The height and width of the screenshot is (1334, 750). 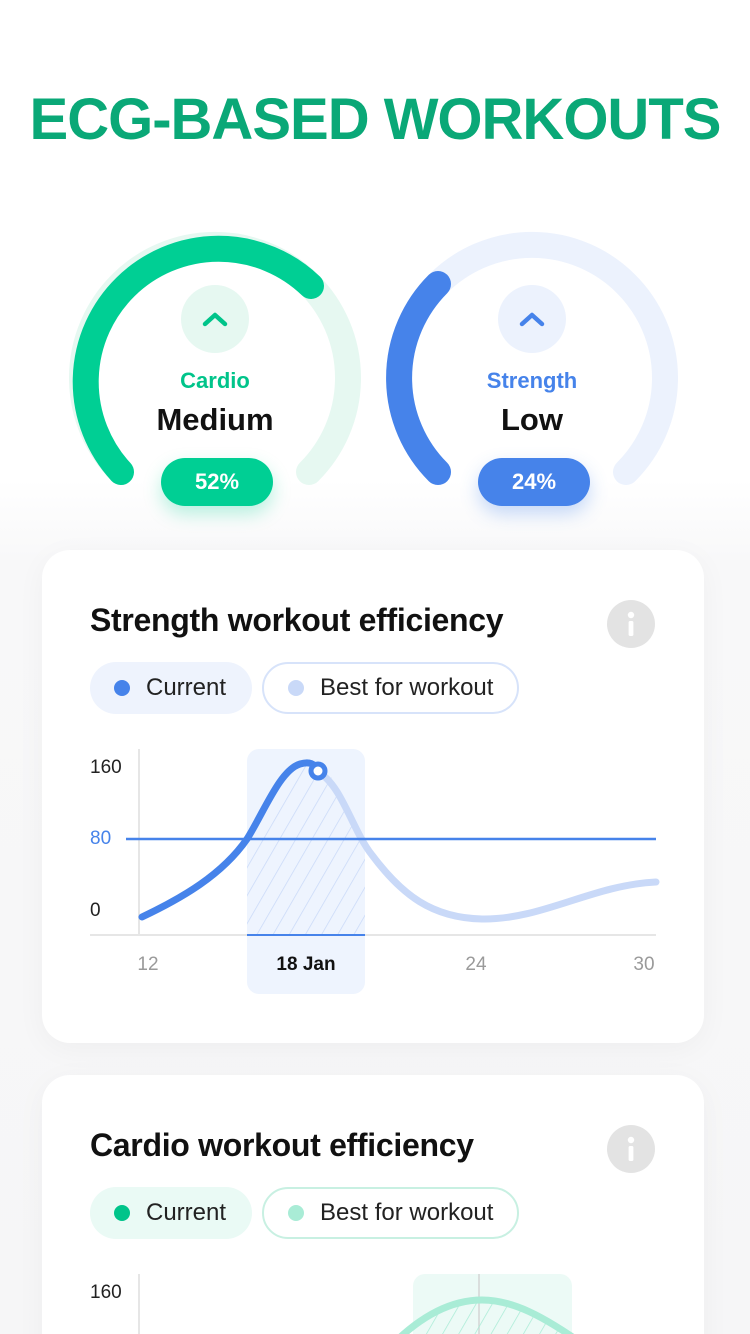 What do you see at coordinates (306, 964) in the screenshot?
I see `x-tick-selected: 18 Jan` at bounding box center [306, 964].